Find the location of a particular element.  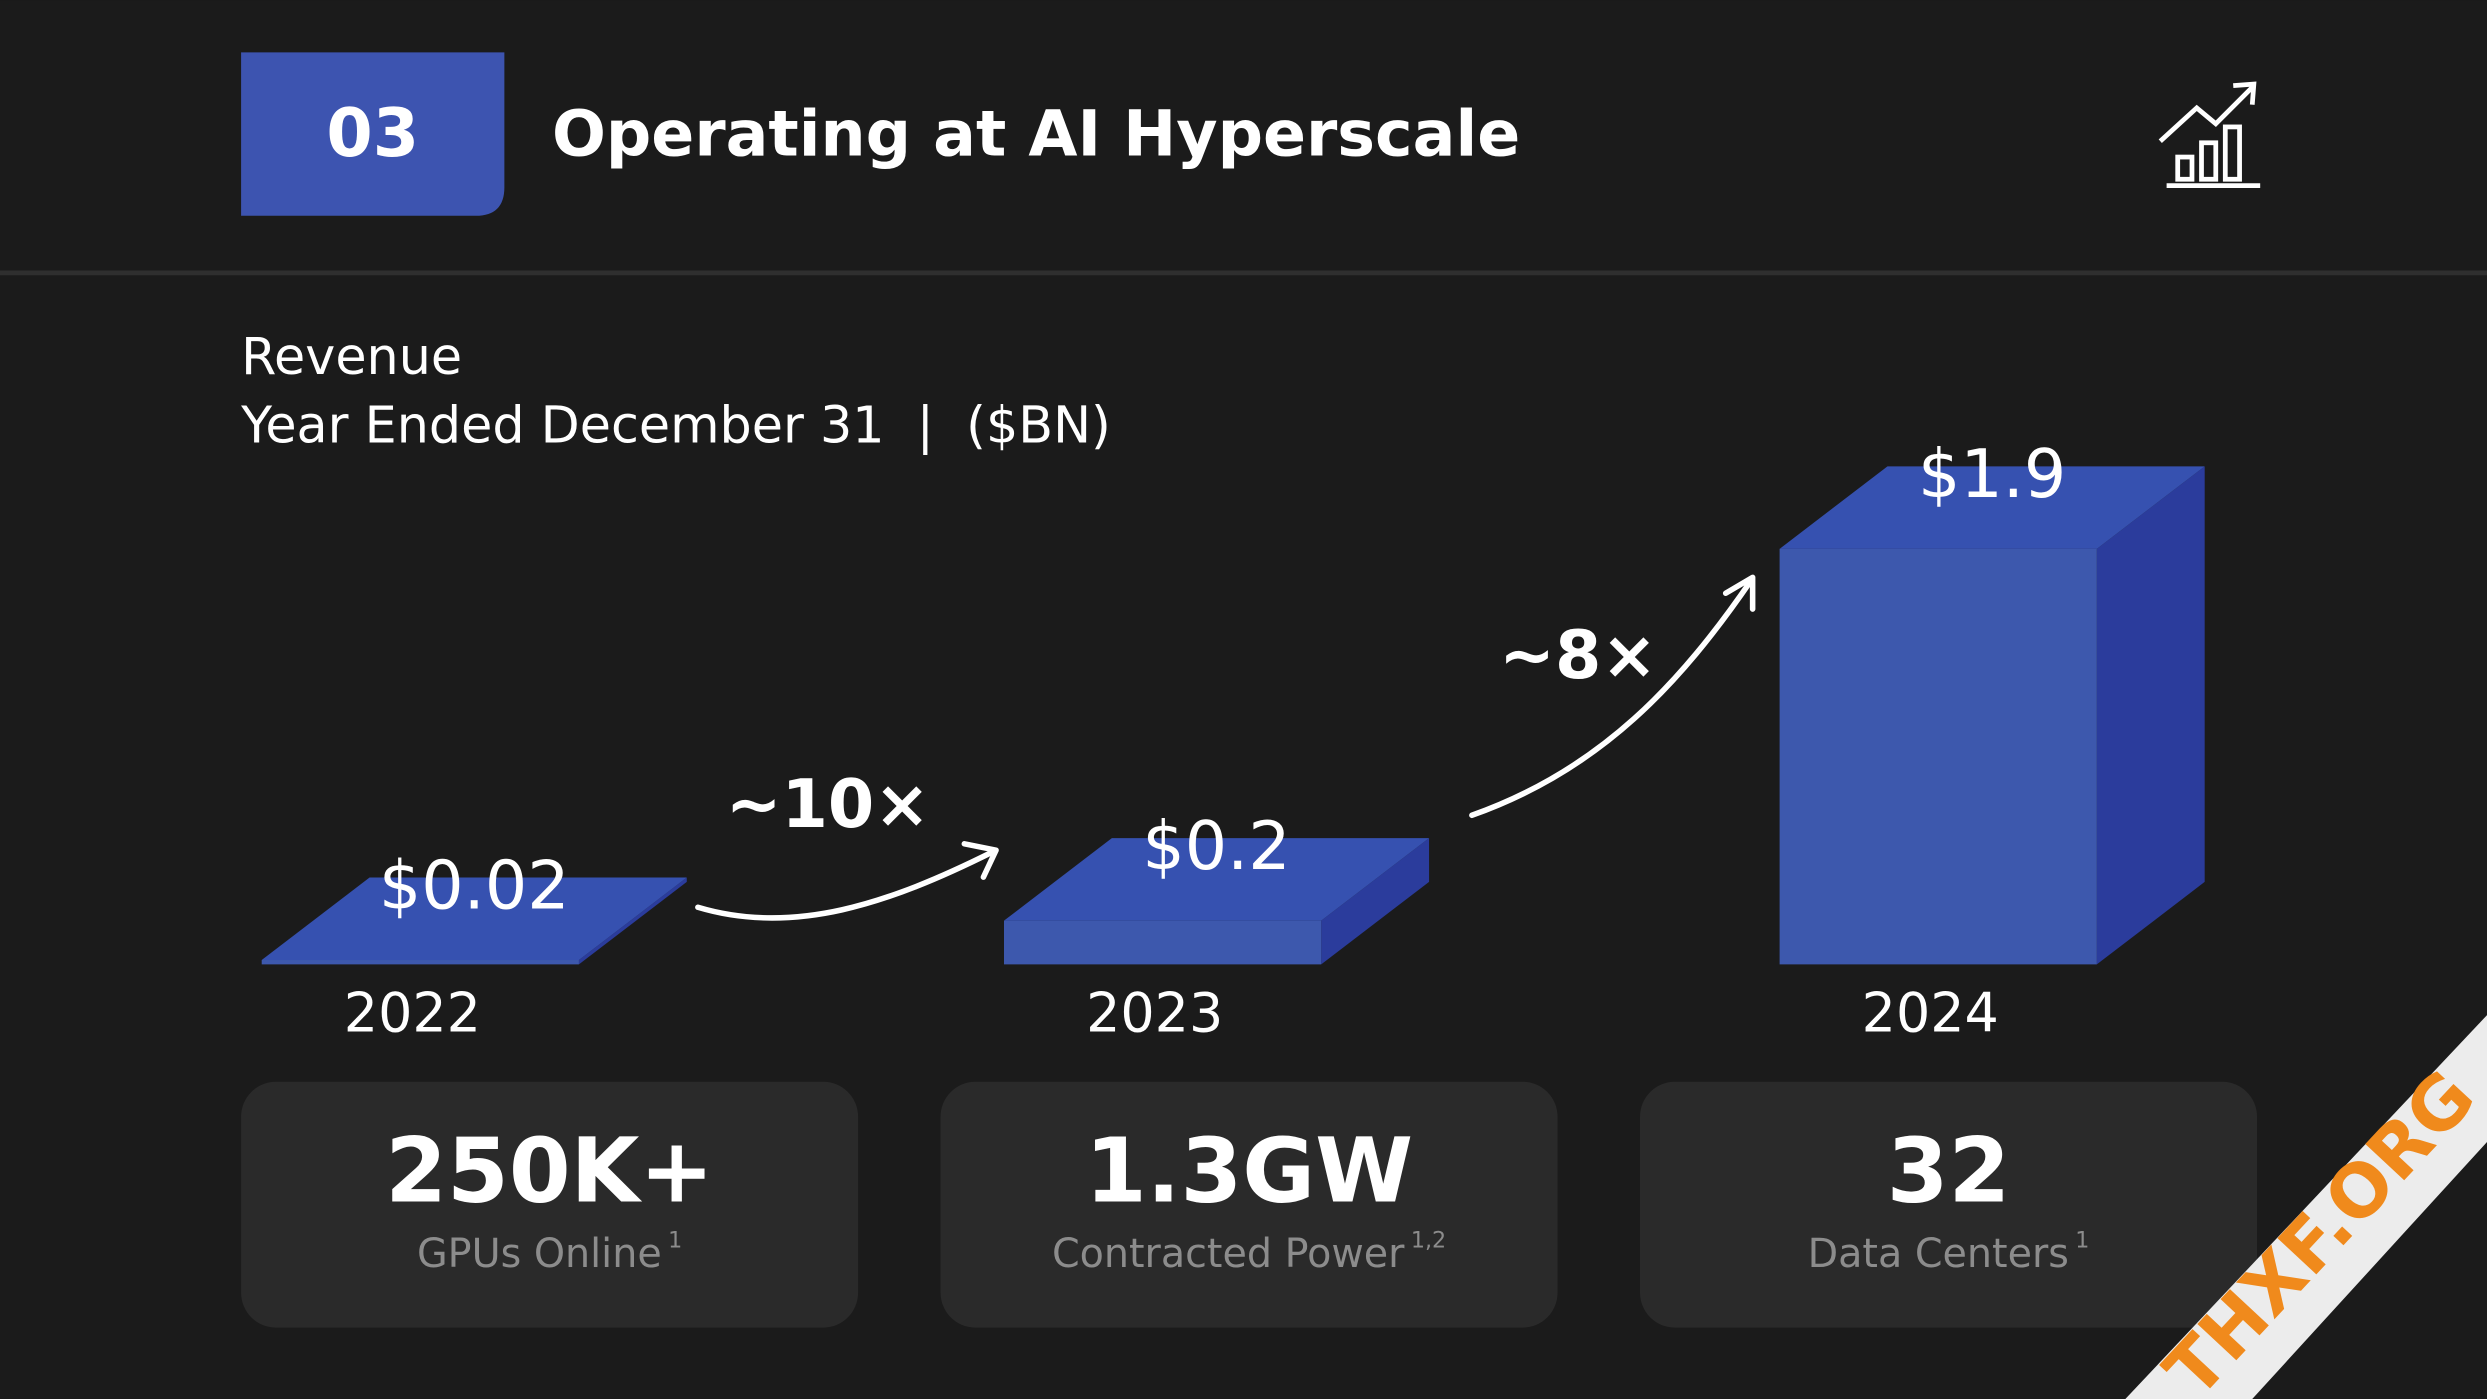

stat-label: Data Centers is located at coordinates (1938, 1254).